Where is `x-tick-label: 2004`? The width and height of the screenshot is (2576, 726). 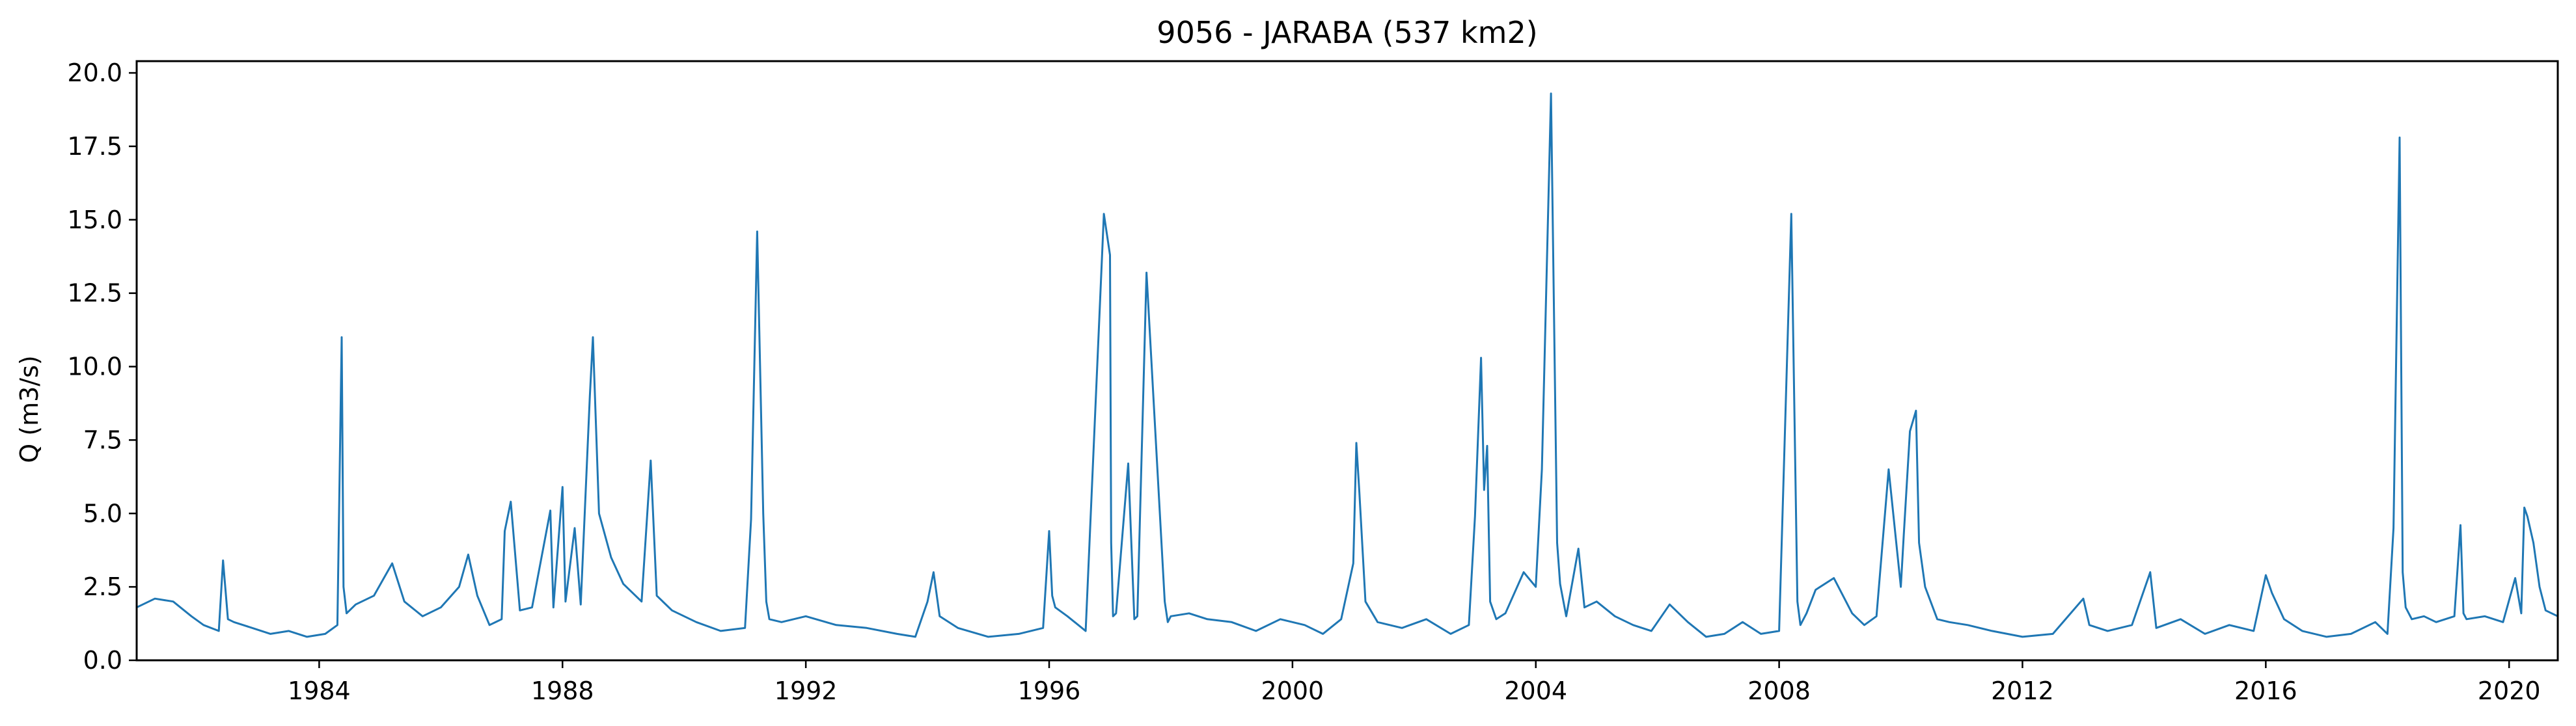 x-tick-label: 2004 is located at coordinates (1535, 691).